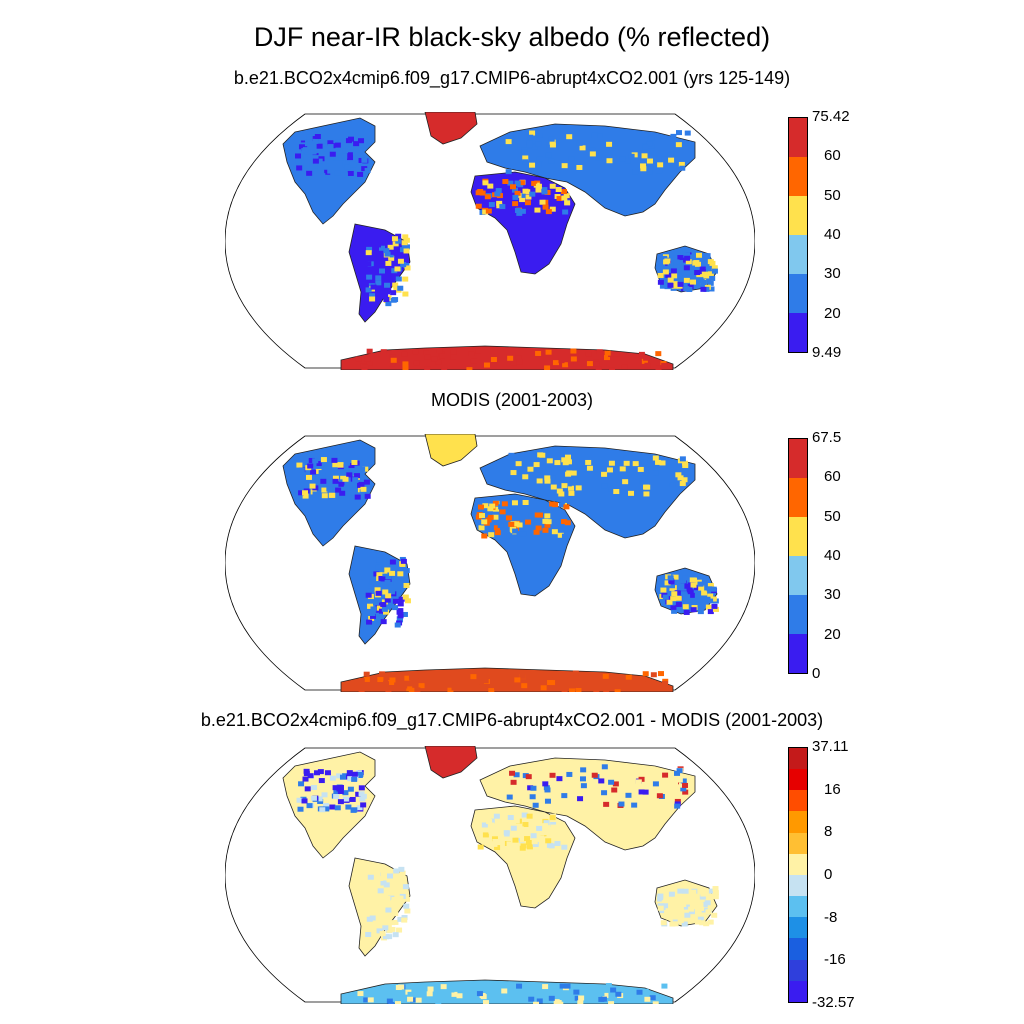  What do you see at coordinates (828, 832) in the screenshot?
I see `colorbar-tick-label: 8` at bounding box center [828, 832].